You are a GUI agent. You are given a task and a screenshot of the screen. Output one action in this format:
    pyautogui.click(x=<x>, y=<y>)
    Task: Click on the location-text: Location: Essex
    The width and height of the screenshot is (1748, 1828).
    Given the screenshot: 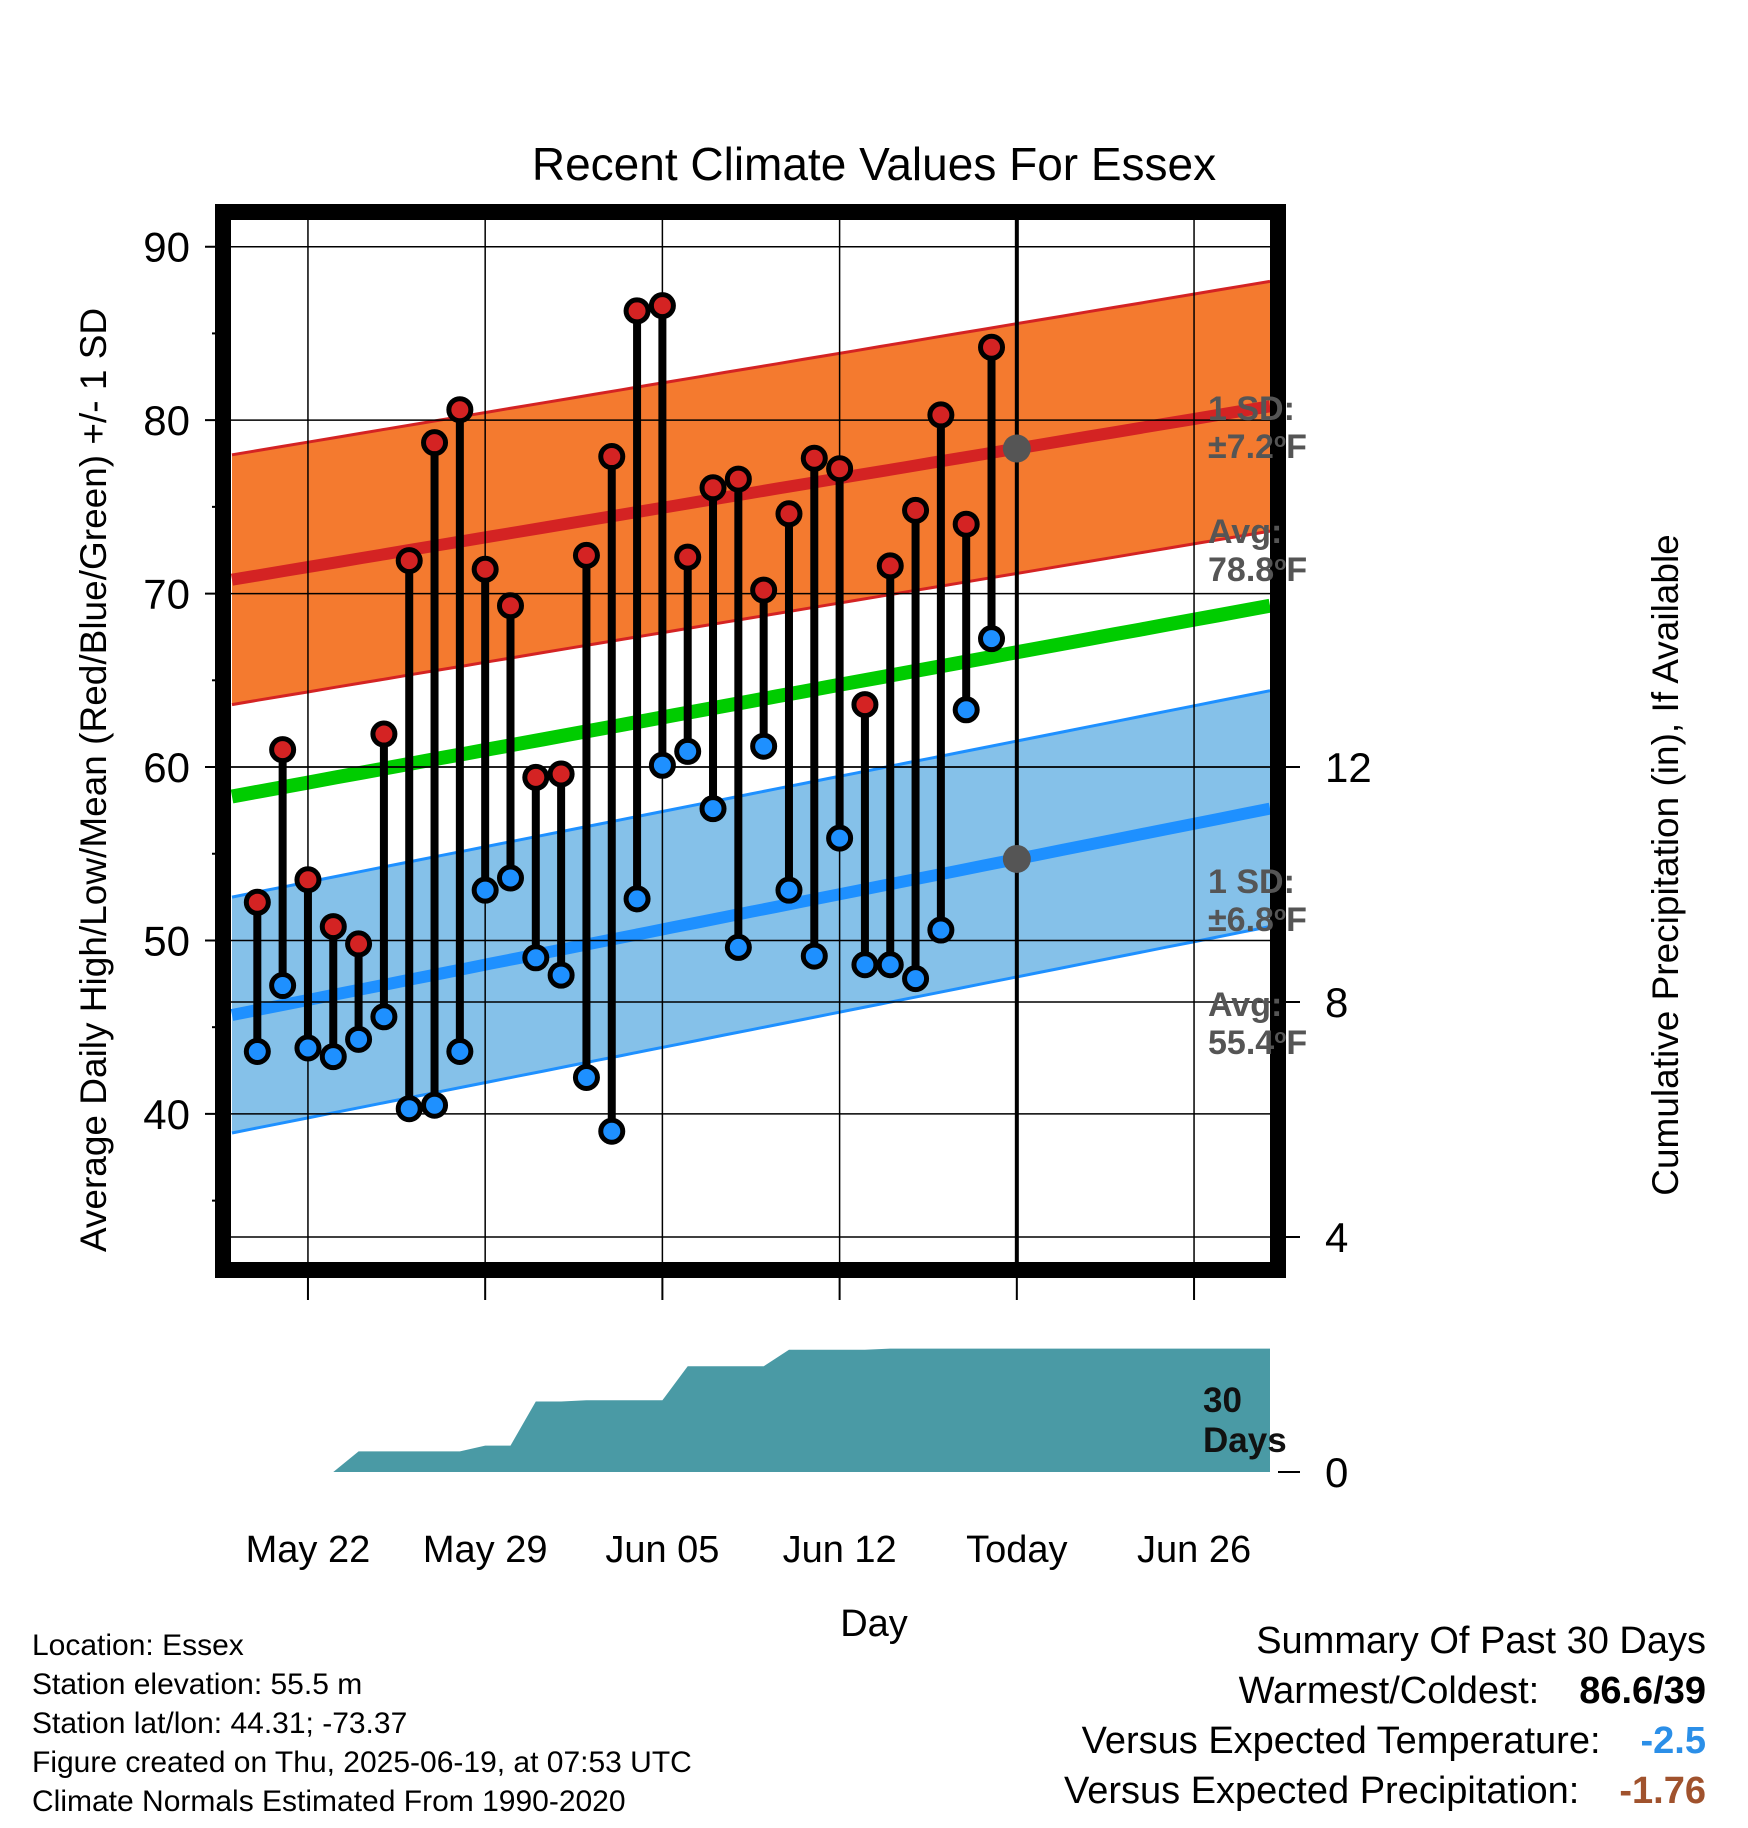 What is the action you would take?
    pyautogui.click(x=138, y=1645)
    